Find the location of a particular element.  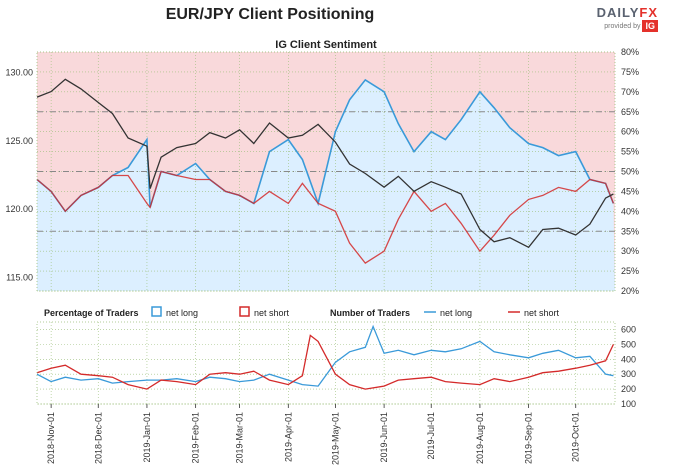

right-tick-label: 30% is located at coordinates (630, 251).